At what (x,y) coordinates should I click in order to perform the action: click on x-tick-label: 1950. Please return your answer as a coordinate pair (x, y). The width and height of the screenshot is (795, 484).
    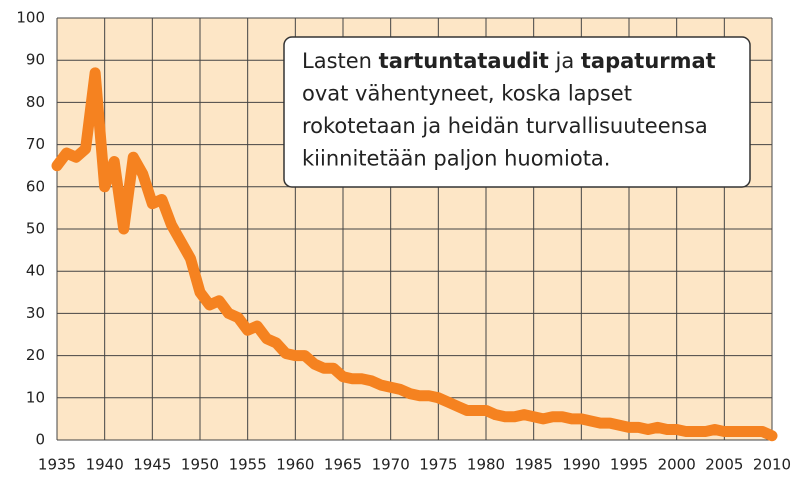
    Looking at the image, I should click on (200, 465).